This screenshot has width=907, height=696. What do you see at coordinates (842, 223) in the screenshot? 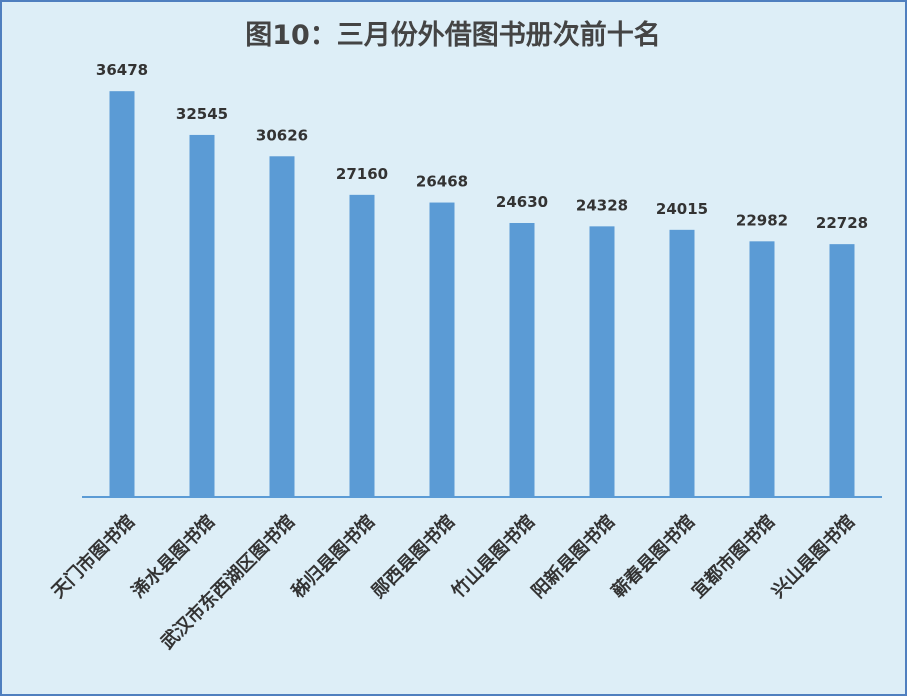
I see `data-label-10: 22728` at bounding box center [842, 223].